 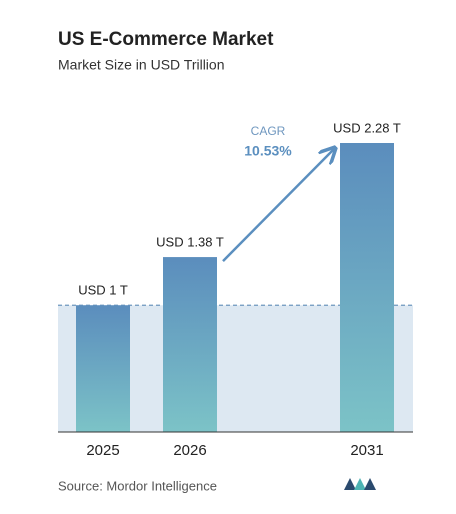 What do you see at coordinates (278, 205) in the screenshot?
I see `cagr-arrow` at bounding box center [278, 205].